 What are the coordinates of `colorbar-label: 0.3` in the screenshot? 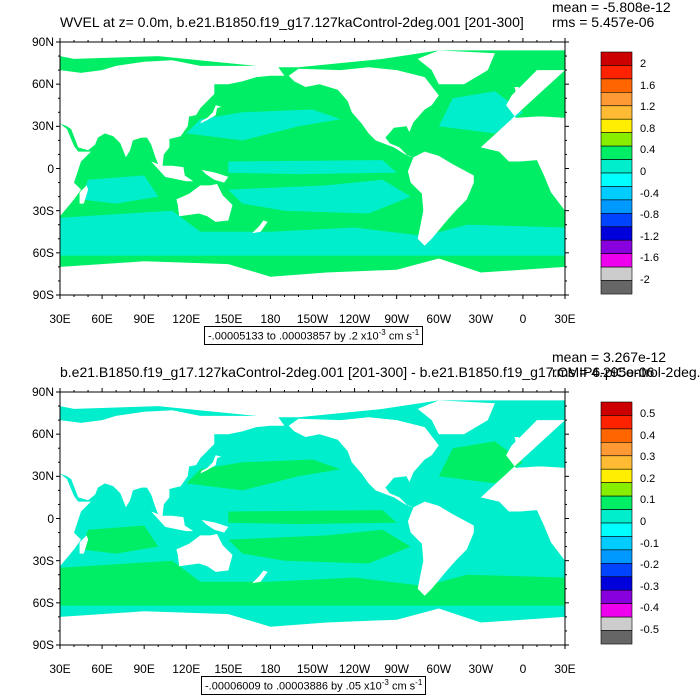 It's located at (648, 457).